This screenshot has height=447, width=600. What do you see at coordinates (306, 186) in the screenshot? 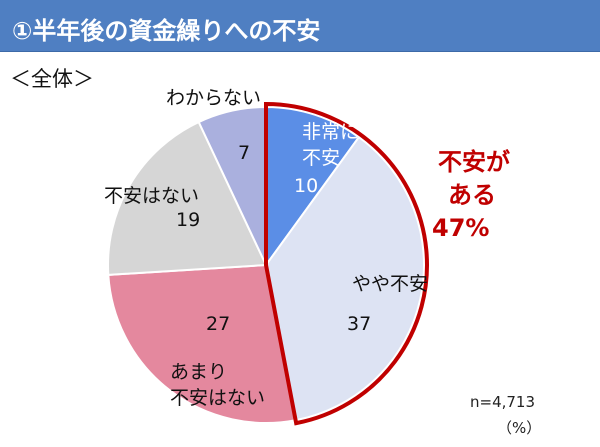
I see `slice-value-1: 10` at bounding box center [306, 186].